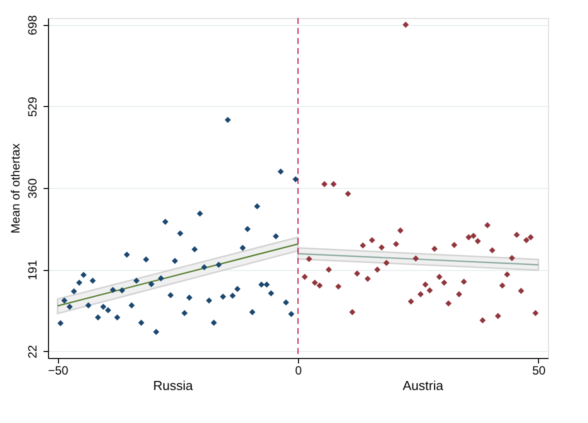 The width and height of the screenshot is (588, 423). I want to click on y-axis-title: Mean of othertax, so click(15, 188).